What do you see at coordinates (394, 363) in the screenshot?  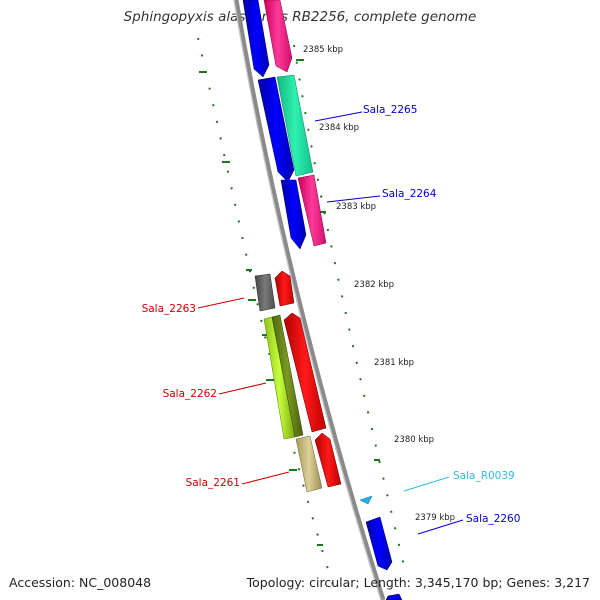 I see `tick-label: 2381 kbp` at bounding box center [394, 363].